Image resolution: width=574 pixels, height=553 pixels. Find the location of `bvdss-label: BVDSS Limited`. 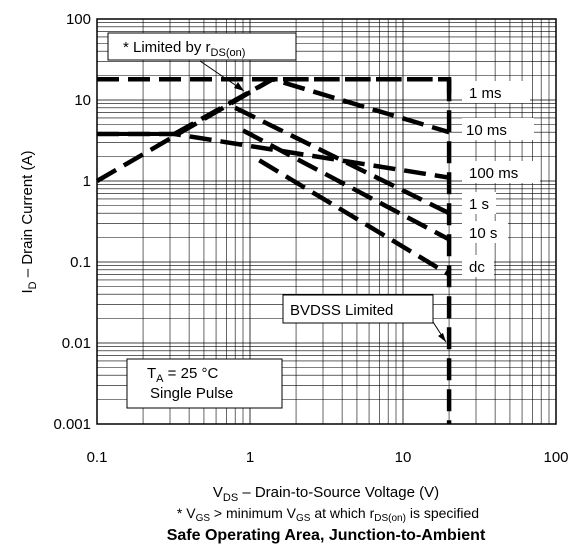

bvdss-label: BVDSS Limited is located at coordinates (341, 310).